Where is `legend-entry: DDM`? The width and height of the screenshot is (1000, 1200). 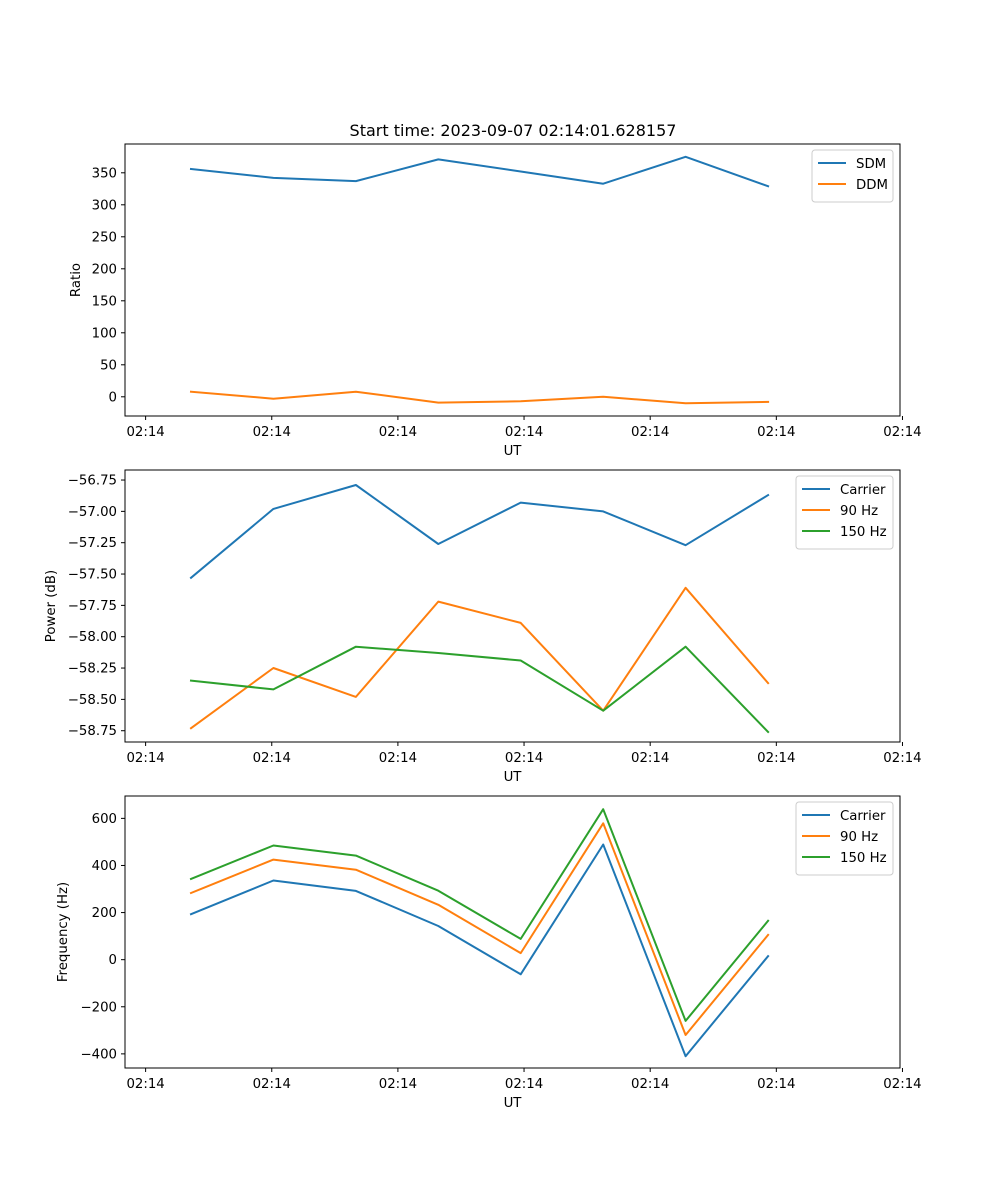 legend-entry: DDM is located at coordinates (872, 185).